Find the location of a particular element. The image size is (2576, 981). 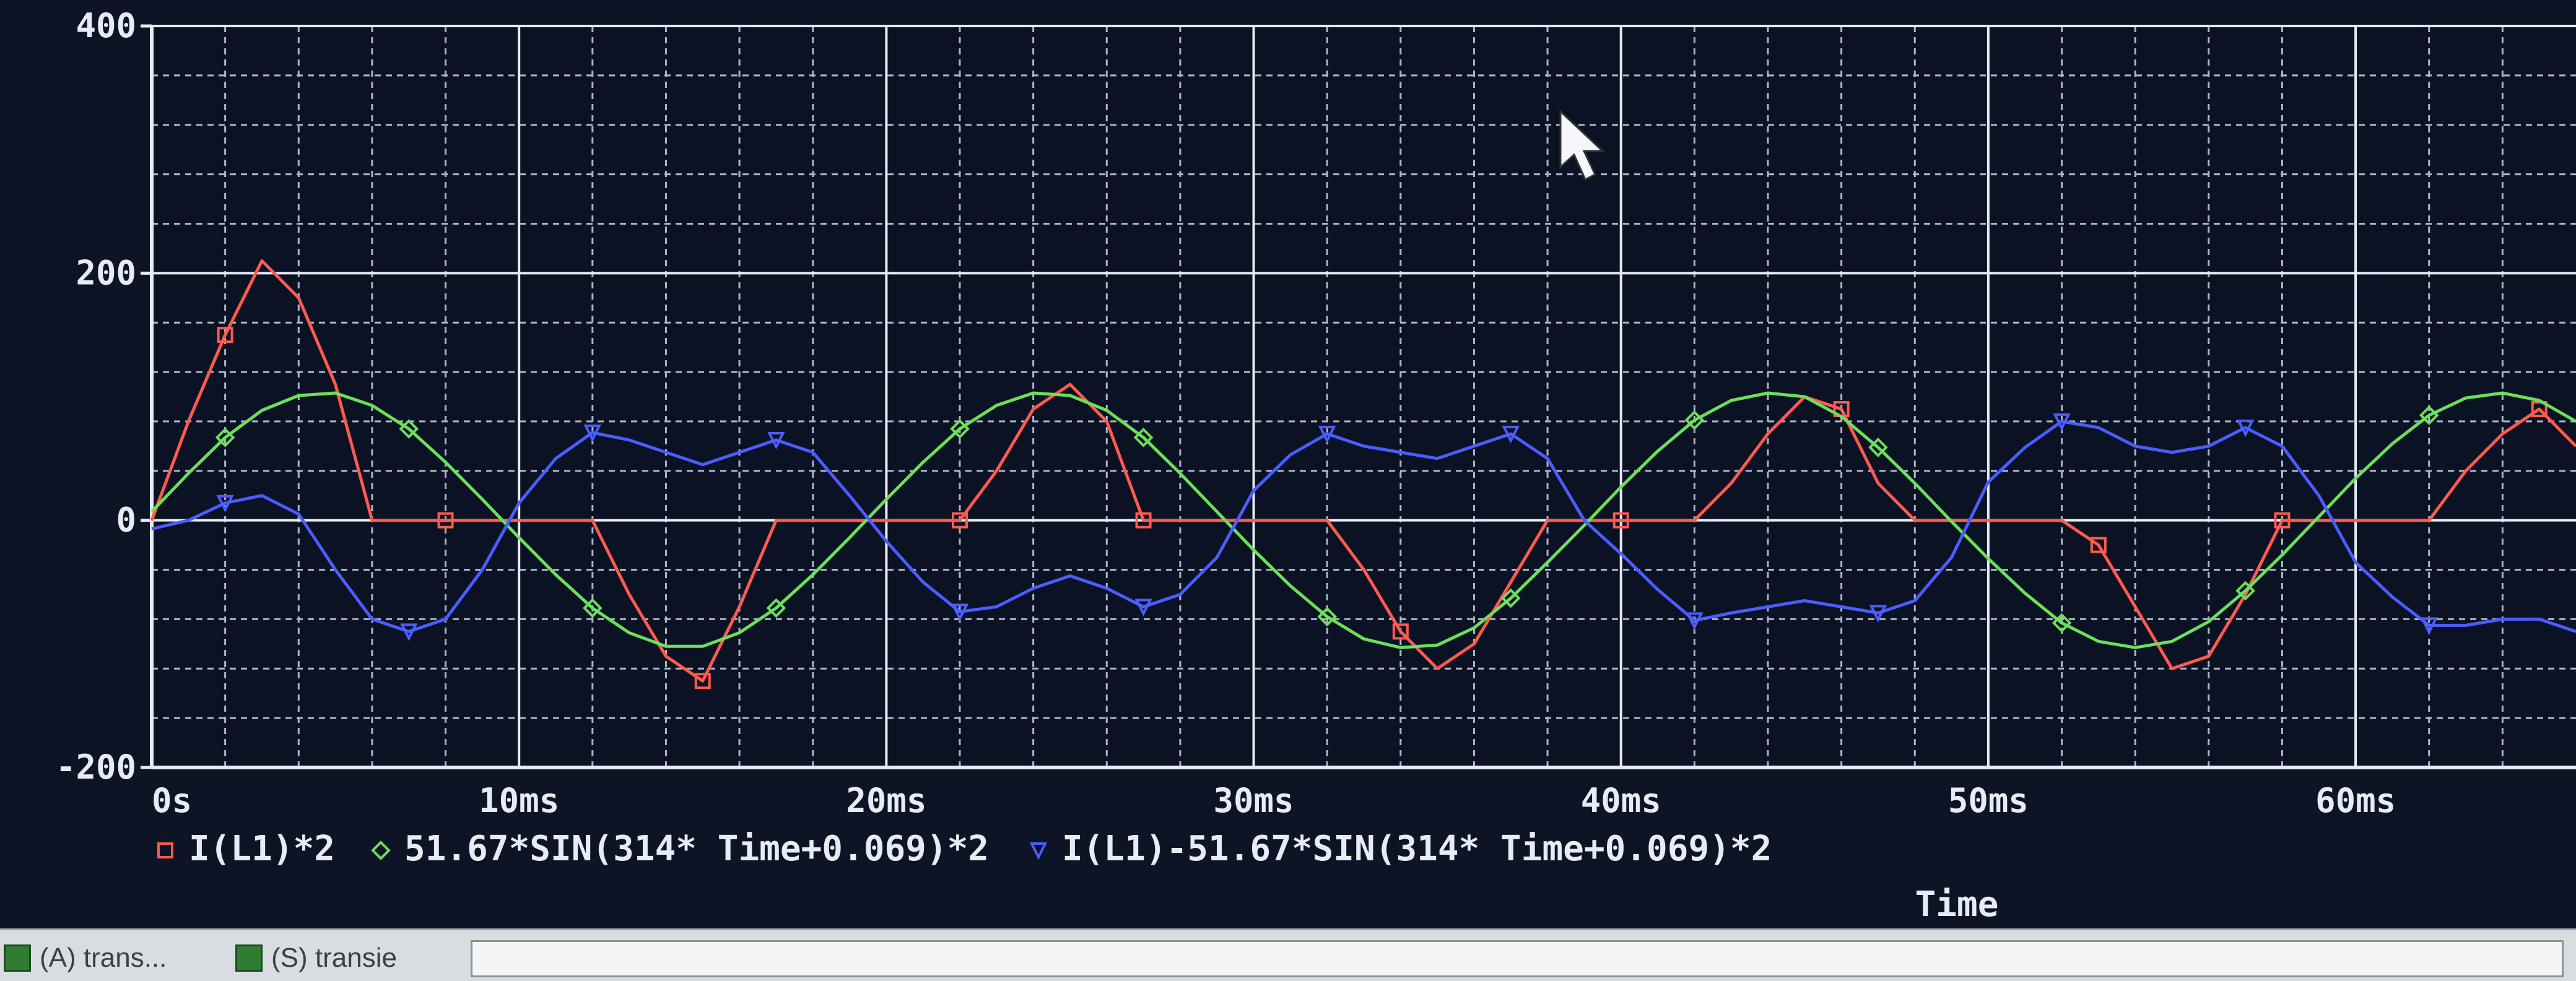

y-tick-label: -200 is located at coordinates (96, 767).